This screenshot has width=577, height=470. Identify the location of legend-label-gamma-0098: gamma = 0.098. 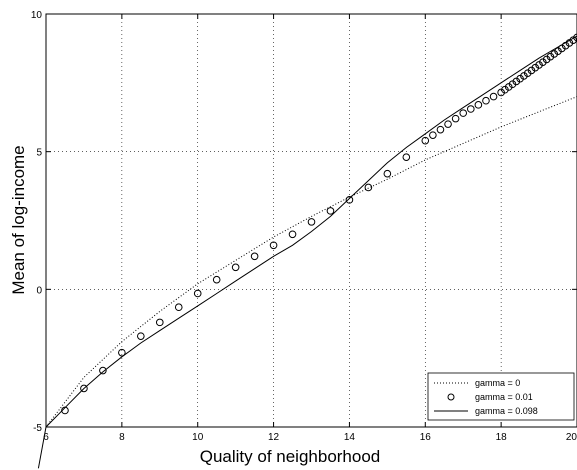
(506, 411).